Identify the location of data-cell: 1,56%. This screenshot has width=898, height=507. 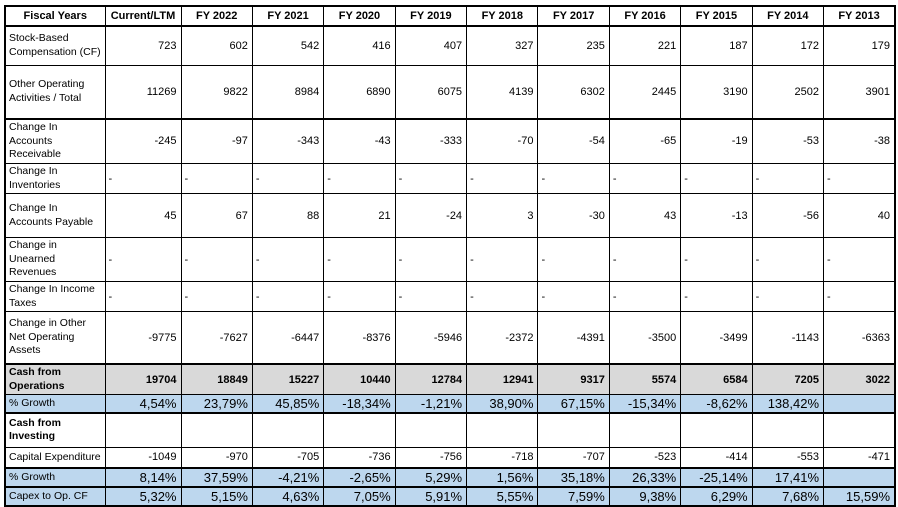
(502, 477).